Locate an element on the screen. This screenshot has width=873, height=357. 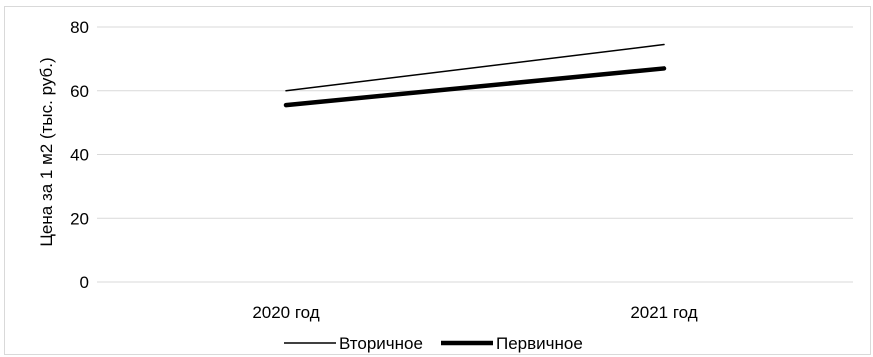
y-tick-label: 60 is located at coordinates (79, 91).